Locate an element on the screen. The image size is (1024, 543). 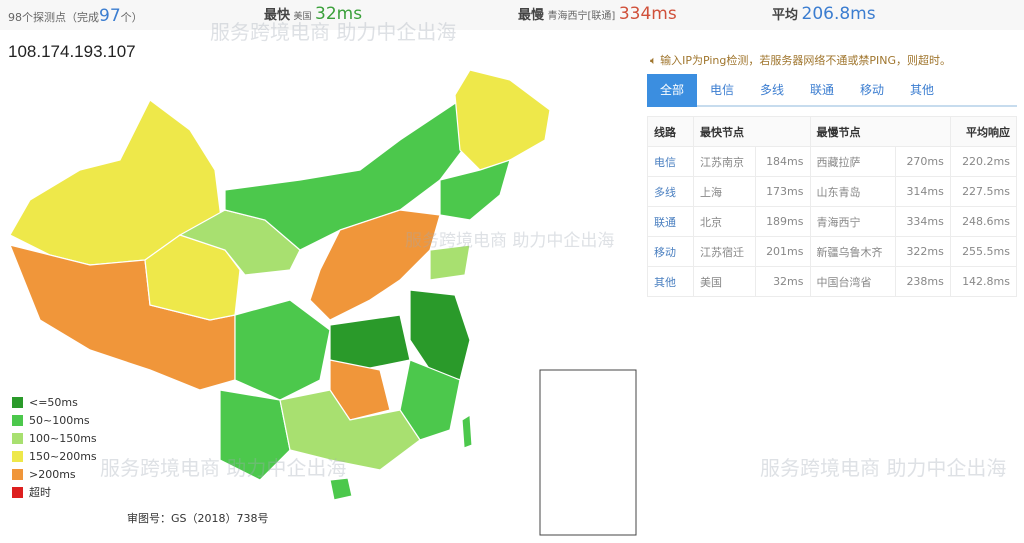
legend-label: 50~100ms is located at coordinates (59, 420).